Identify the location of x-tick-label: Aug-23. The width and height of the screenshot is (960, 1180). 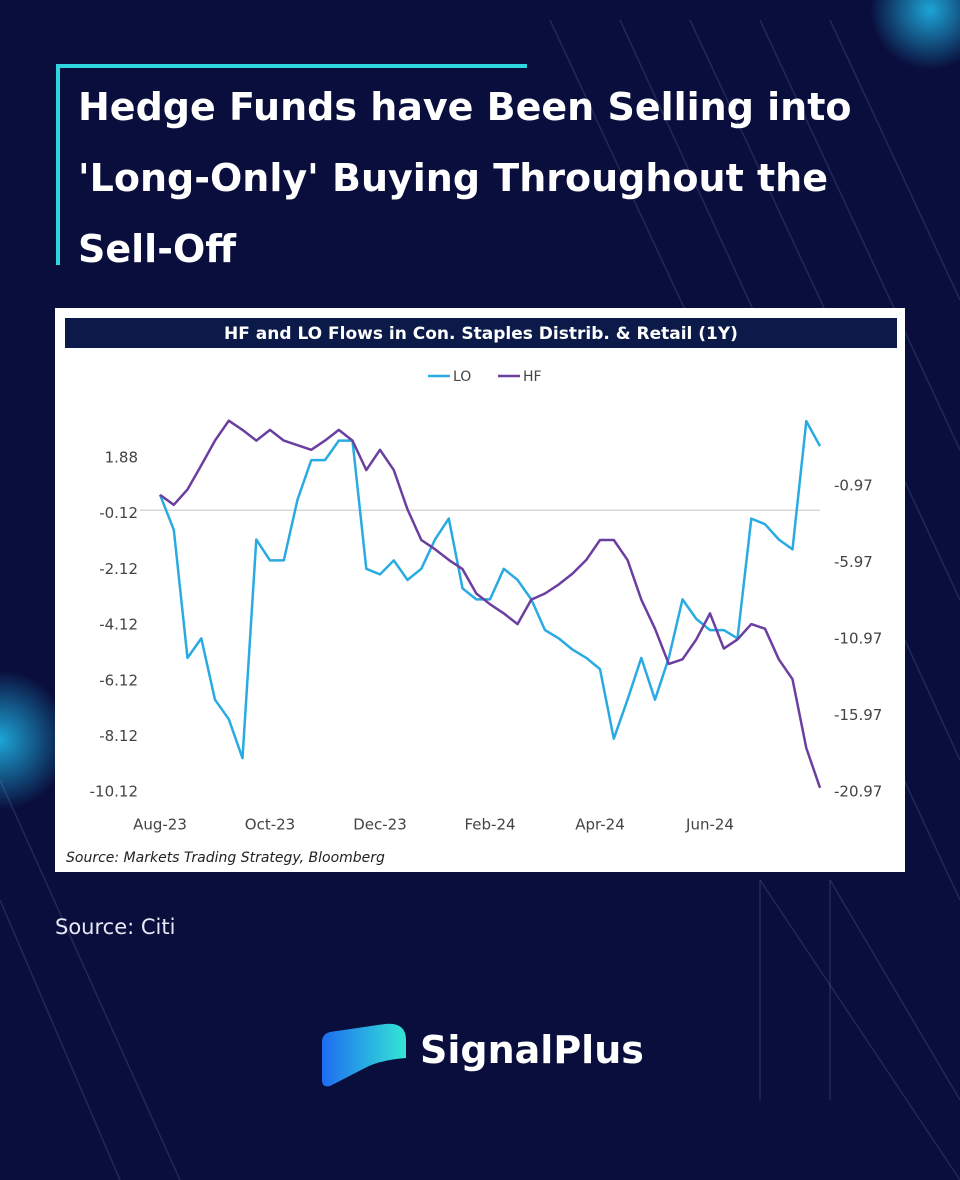
(160, 825).